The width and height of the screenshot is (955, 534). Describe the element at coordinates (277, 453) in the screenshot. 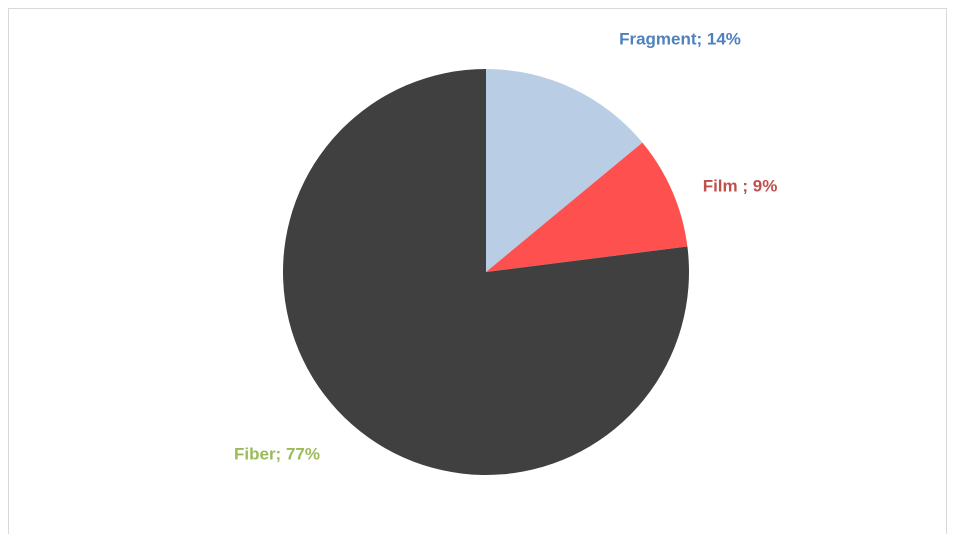

I see `data-label: Fiber; 77%` at that location.